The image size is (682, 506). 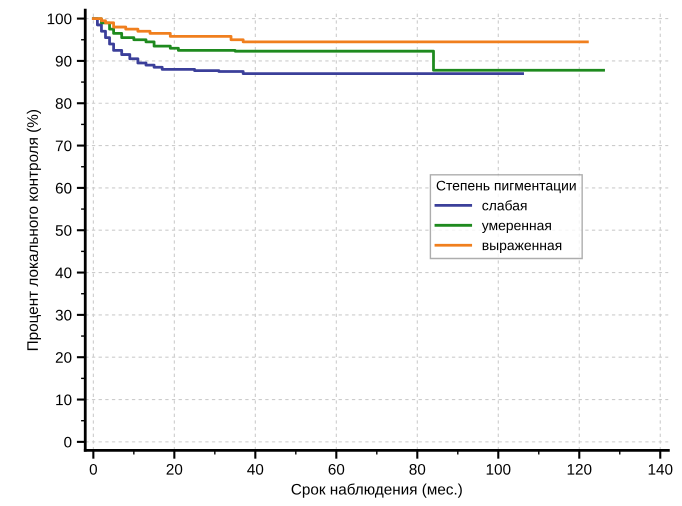 I want to click on y-tick-label: 60, so click(x=64, y=188).